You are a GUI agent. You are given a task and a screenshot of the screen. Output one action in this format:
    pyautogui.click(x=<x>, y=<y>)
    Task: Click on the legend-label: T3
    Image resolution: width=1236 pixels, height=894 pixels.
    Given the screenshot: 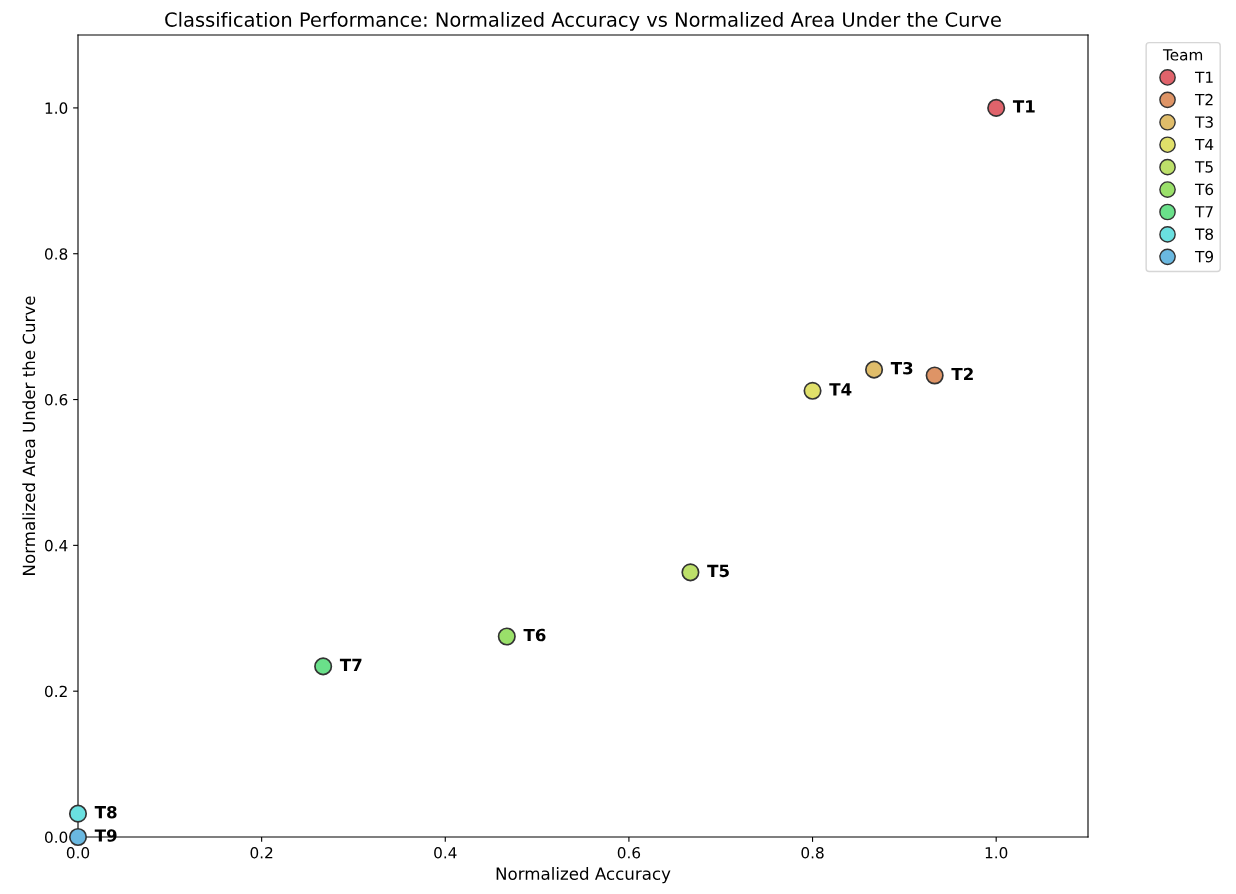 What is the action you would take?
    pyautogui.click(x=1203, y=122)
    